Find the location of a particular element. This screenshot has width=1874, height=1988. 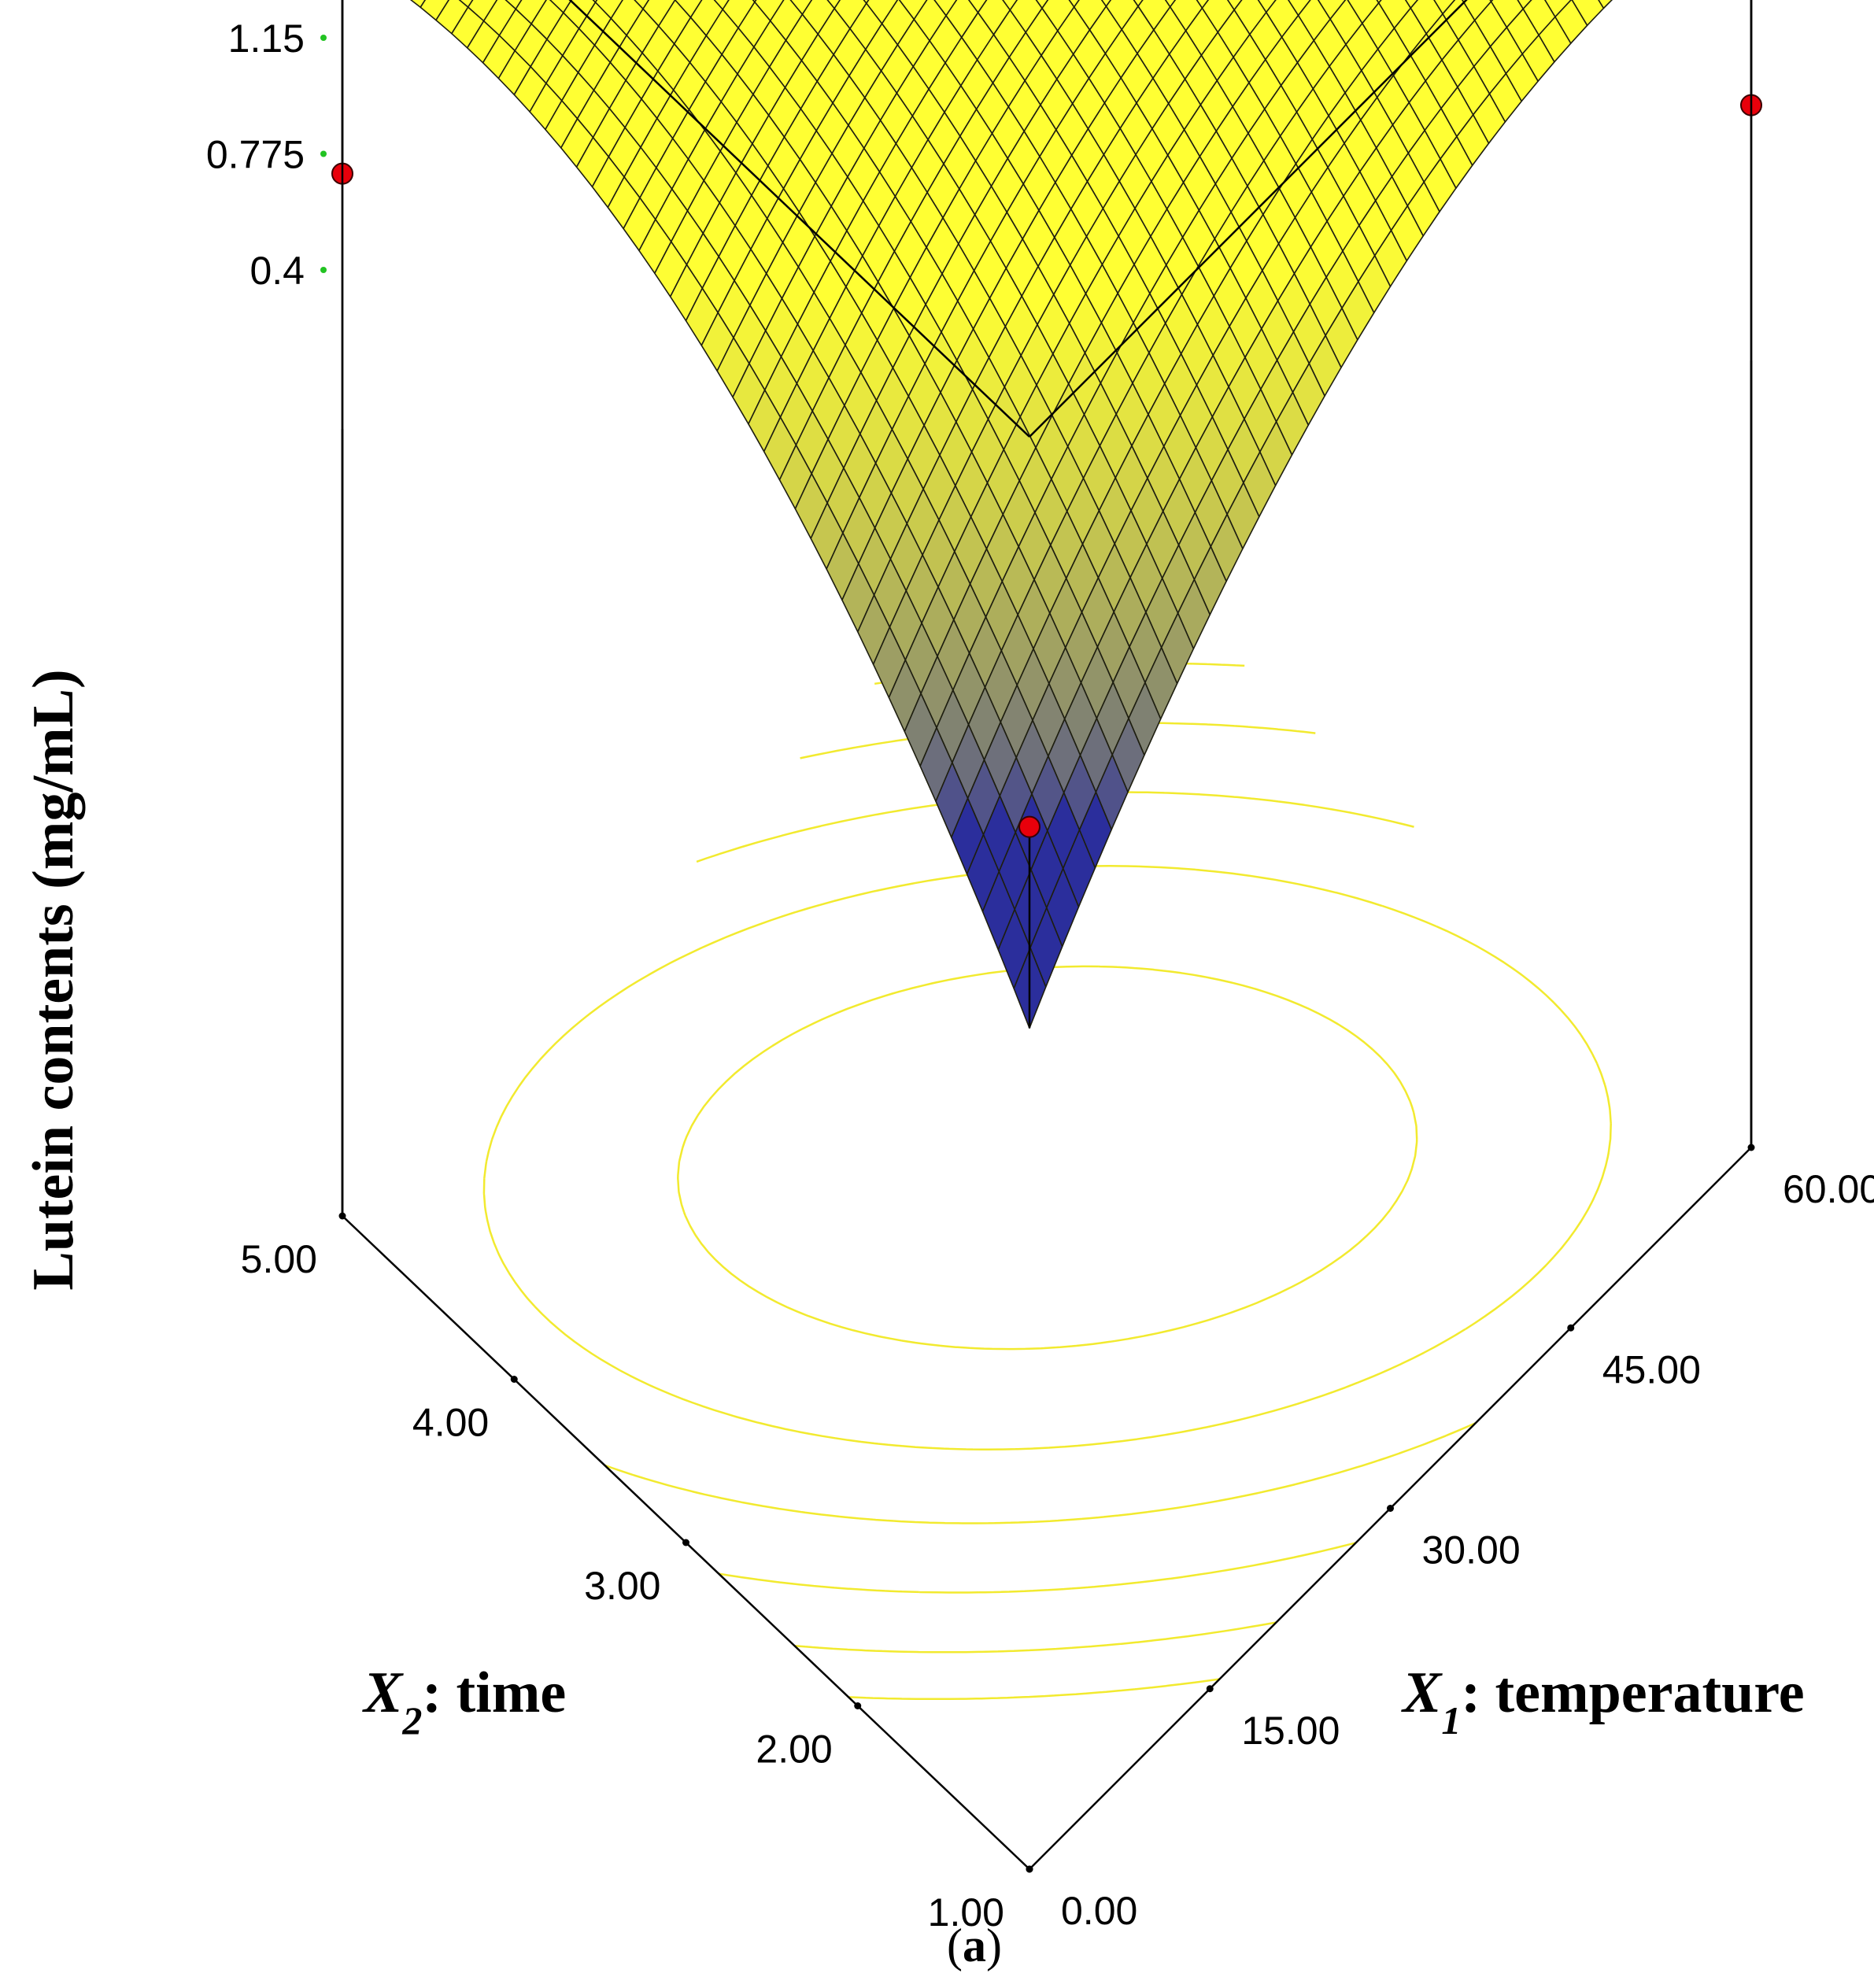

x2-tick-label-0: 1.00 is located at coordinates (966, 1912).